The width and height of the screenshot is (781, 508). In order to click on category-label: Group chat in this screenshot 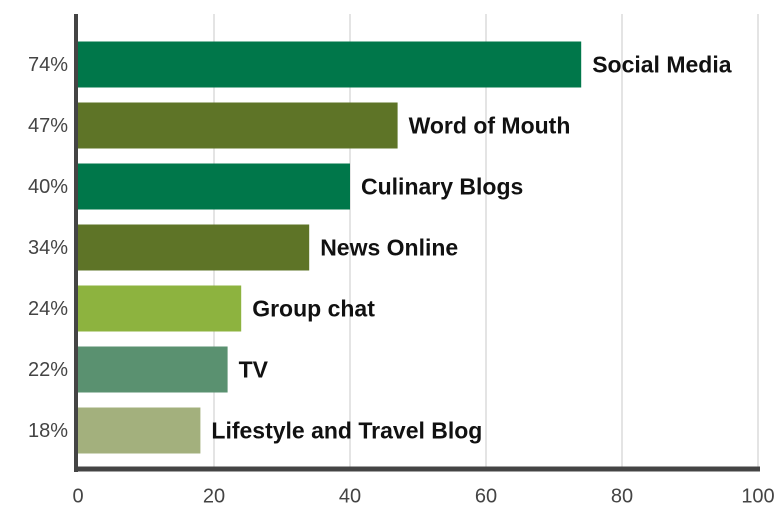, I will do `click(313, 309)`.